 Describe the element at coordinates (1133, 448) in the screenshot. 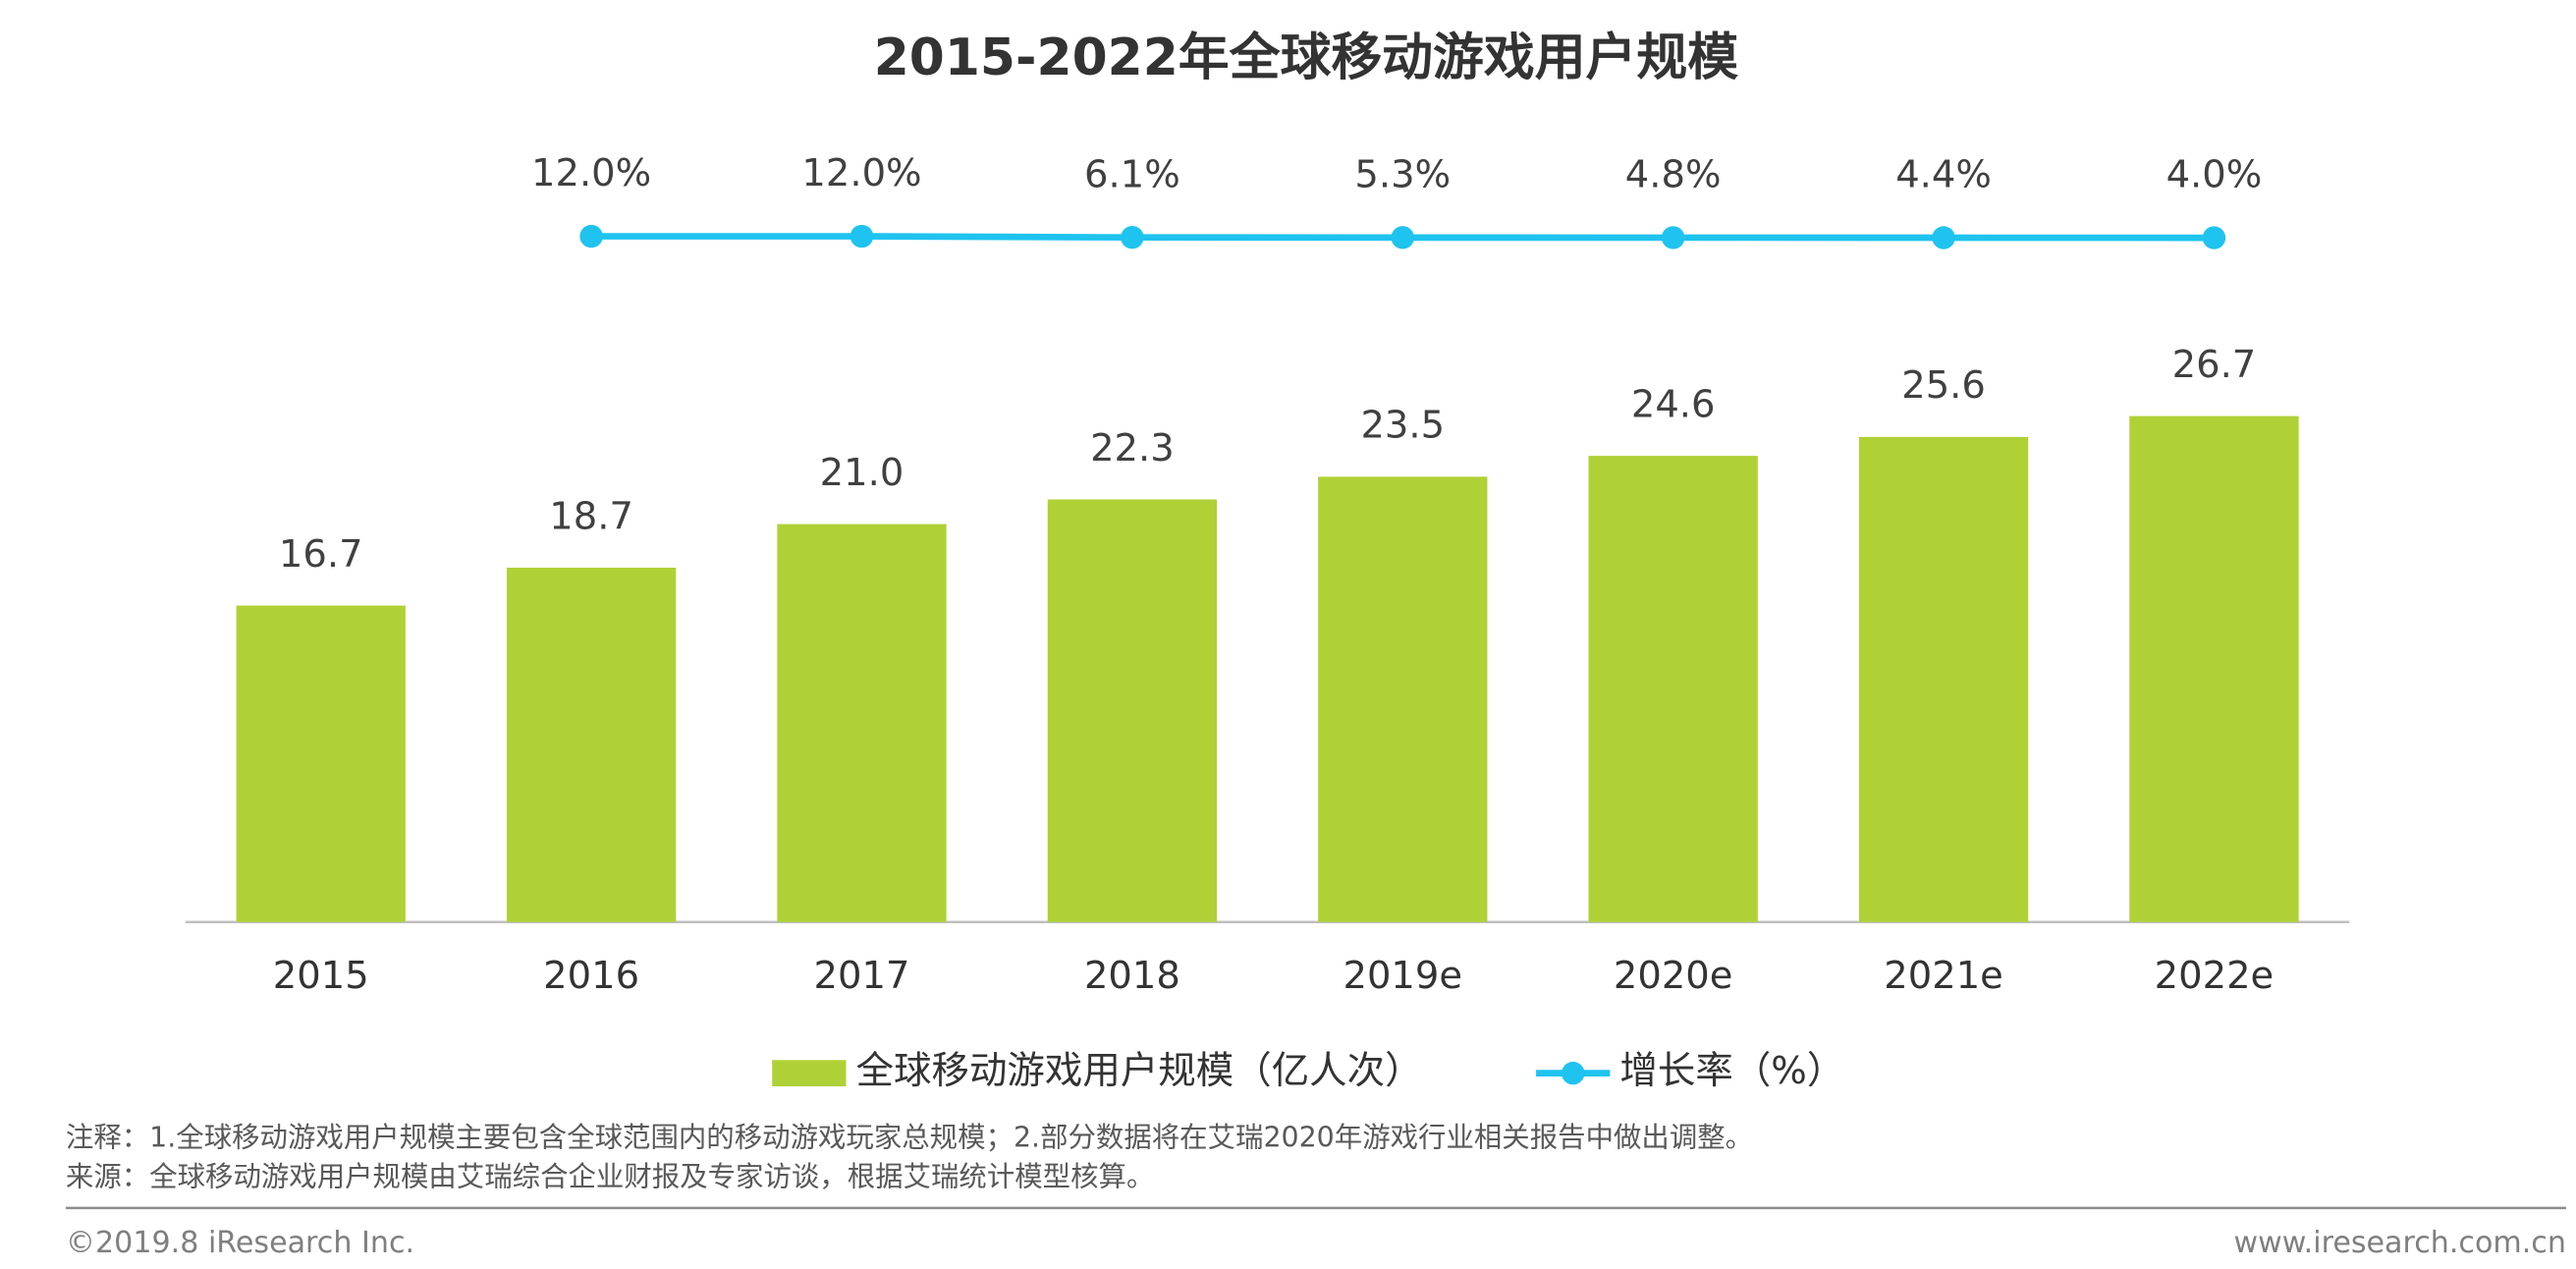

I see `data-label: 22.3` at that location.